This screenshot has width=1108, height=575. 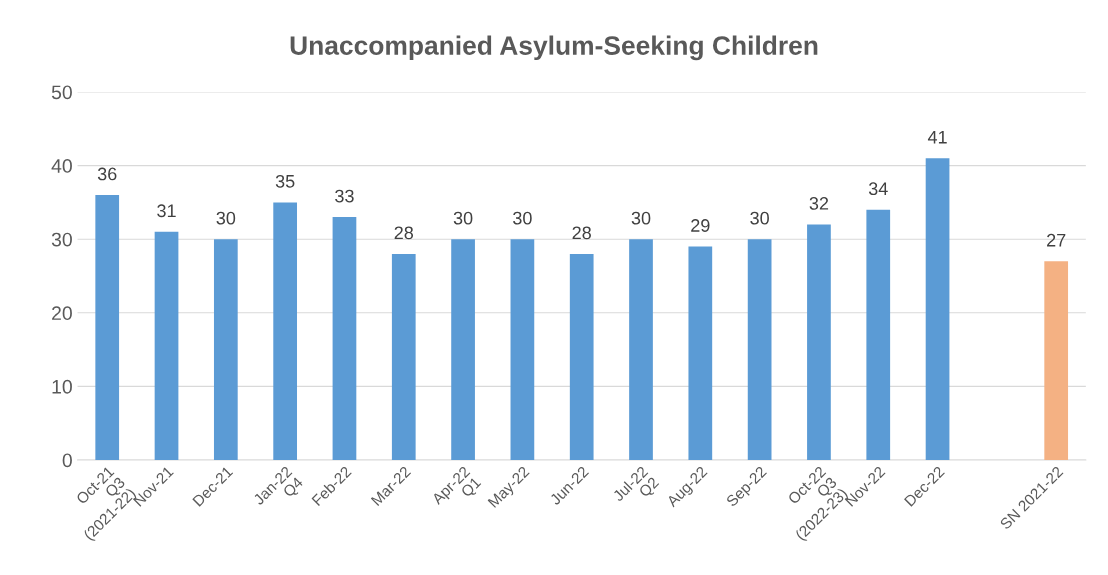 What do you see at coordinates (285, 181) in the screenshot?
I see `data-label: 35` at bounding box center [285, 181].